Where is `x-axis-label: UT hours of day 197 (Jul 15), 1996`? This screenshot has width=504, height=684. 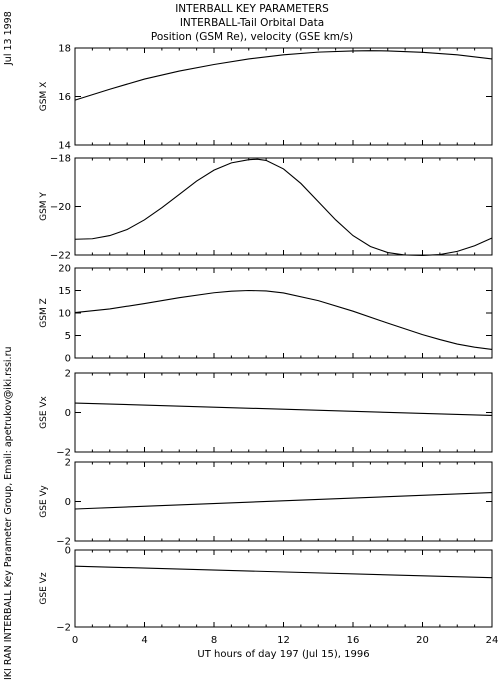
x-axis-label: UT hours of day 197 (Jul 15), 1996 is located at coordinates (283, 654).